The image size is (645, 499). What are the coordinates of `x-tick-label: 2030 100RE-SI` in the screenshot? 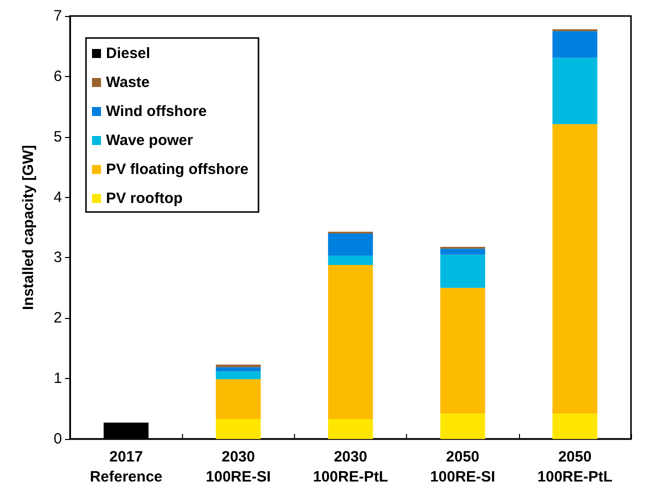 It's located at (238, 467).